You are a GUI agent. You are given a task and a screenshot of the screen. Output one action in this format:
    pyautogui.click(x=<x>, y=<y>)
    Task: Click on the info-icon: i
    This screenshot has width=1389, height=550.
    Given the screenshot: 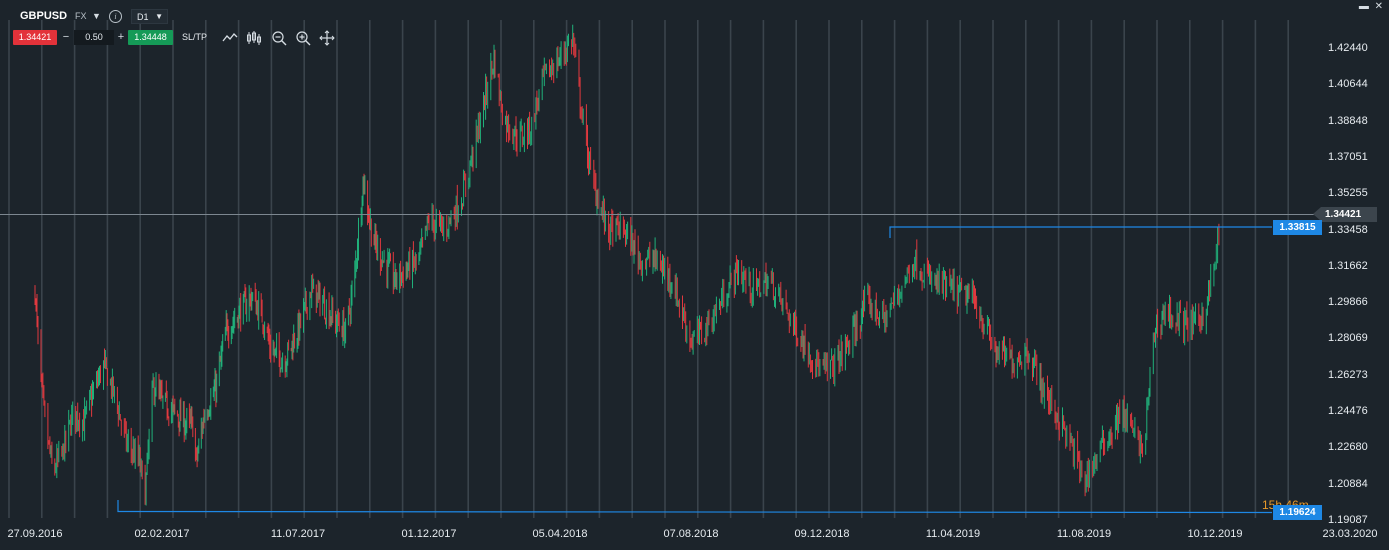 What is the action you would take?
    pyautogui.click(x=115, y=16)
    